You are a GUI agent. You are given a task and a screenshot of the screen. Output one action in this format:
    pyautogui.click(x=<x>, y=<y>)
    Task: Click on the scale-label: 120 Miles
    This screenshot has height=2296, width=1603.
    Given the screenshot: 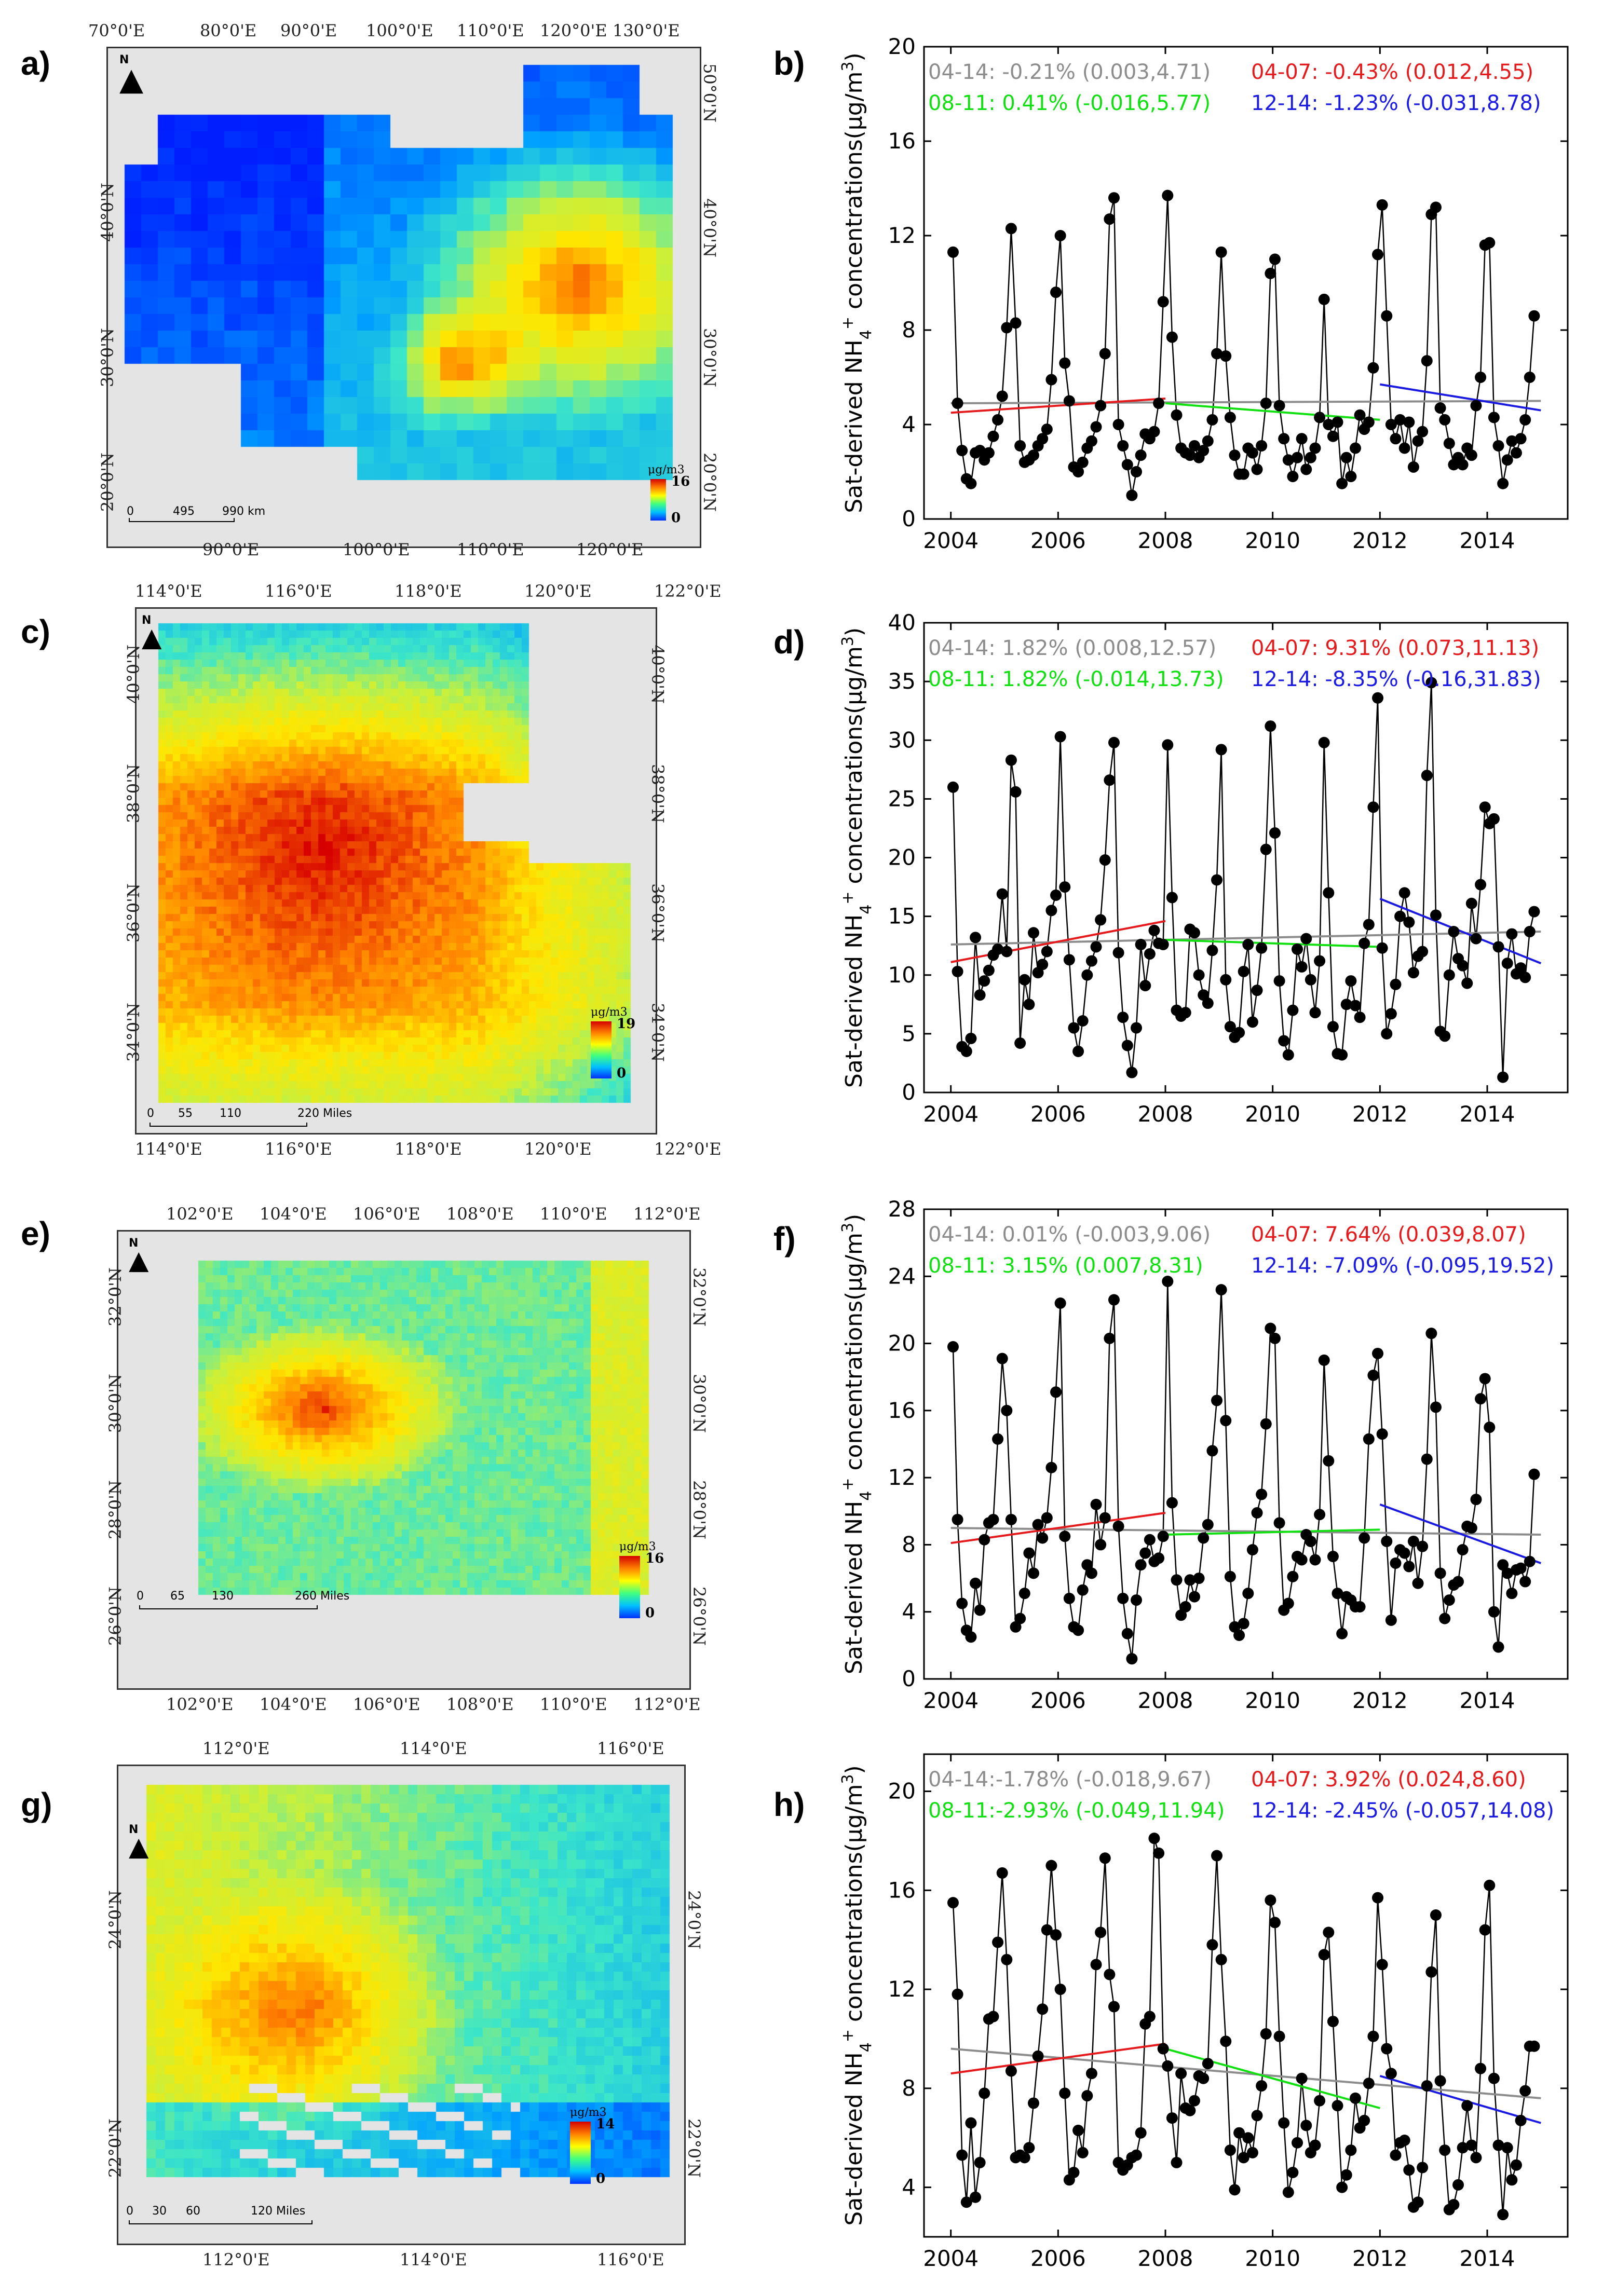 What is the action you would take?
    pyautogui.click(x=278, y=2211)
    